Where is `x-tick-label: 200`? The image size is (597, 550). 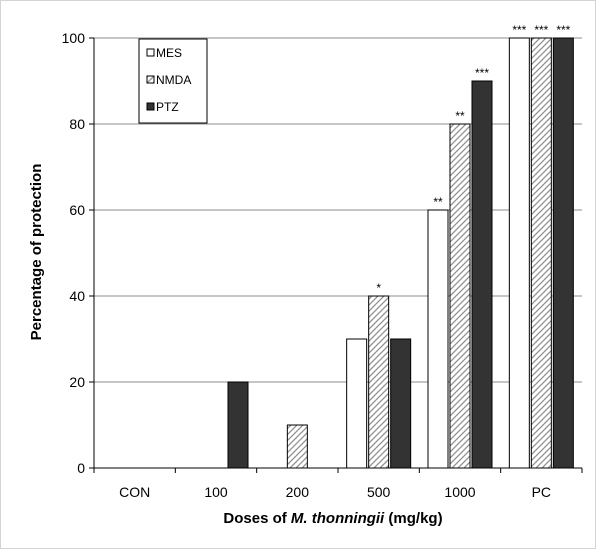
x-tick-label: 200 is located at coordinates (298, 492).